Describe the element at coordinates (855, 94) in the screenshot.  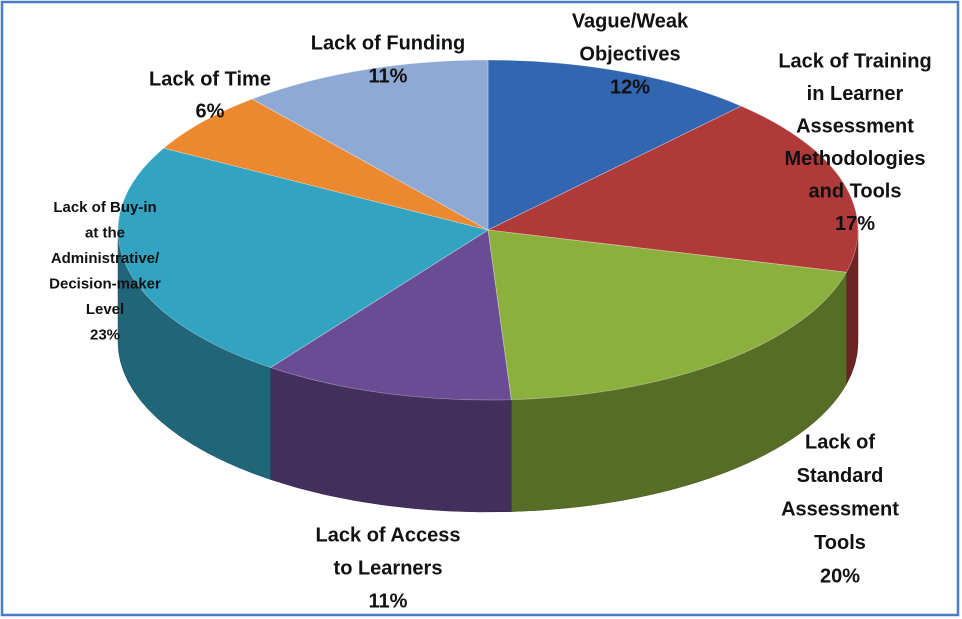
I see `slice-label: in Learner` at that location.